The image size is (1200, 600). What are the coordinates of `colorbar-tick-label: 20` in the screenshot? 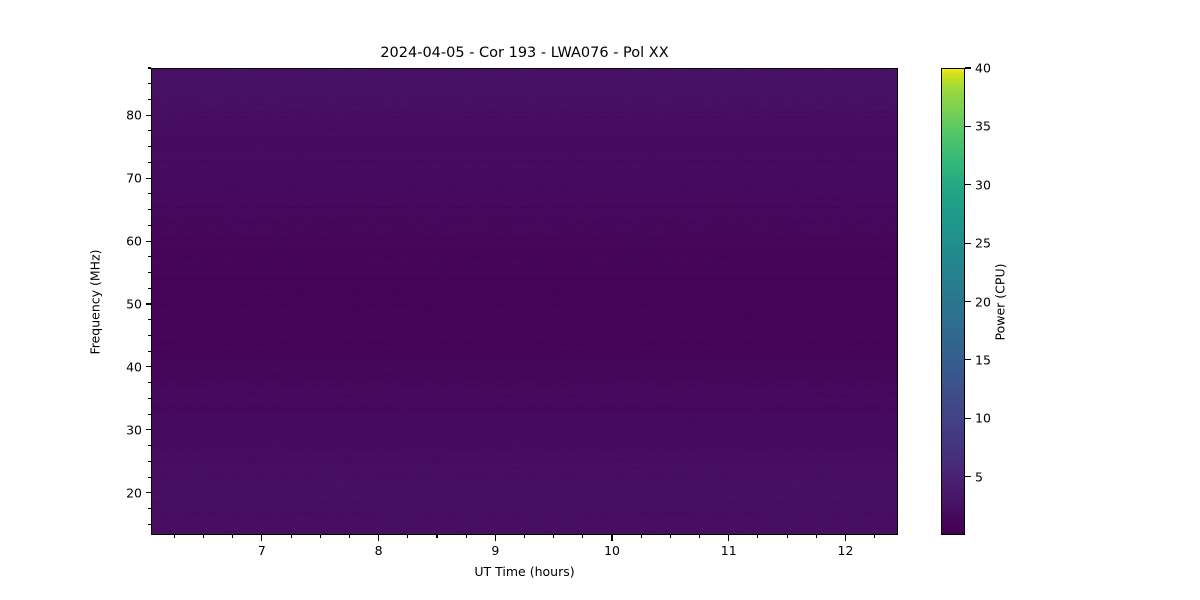 It's located at (983, 301).